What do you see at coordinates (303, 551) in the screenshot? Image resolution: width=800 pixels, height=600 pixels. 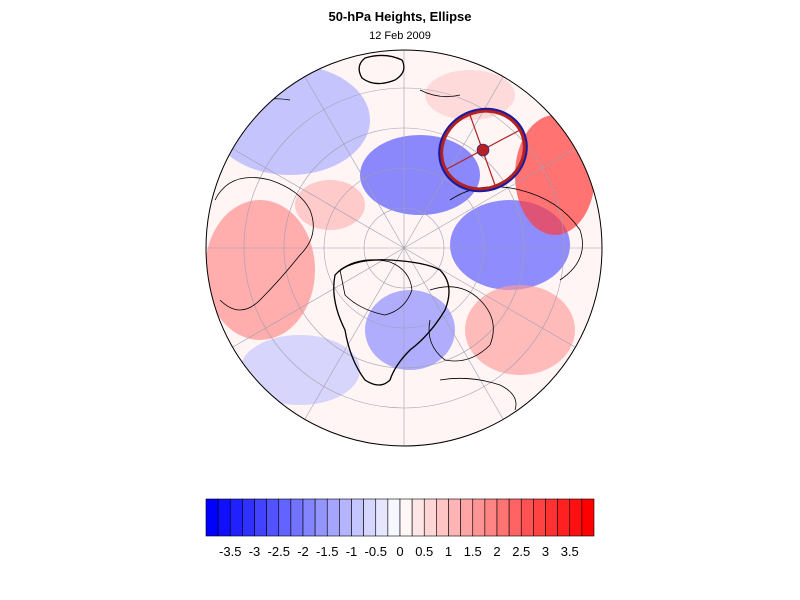 I see `colorbar-tick-label: -2` at bounding box center [303, 551].